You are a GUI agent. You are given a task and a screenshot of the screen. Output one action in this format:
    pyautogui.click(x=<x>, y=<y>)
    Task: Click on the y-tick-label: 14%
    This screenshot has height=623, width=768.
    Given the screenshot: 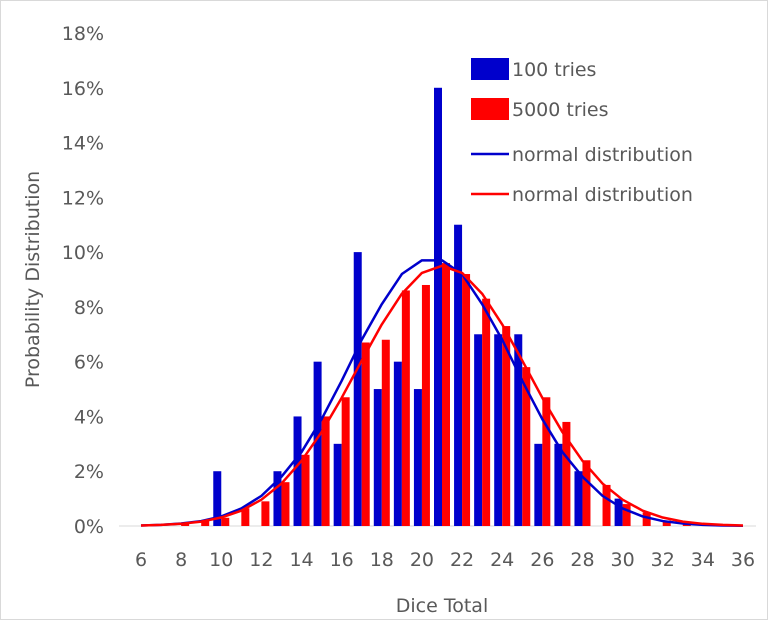 What is the action you would take?
    pyautogui.click(x=83, y=144)
    